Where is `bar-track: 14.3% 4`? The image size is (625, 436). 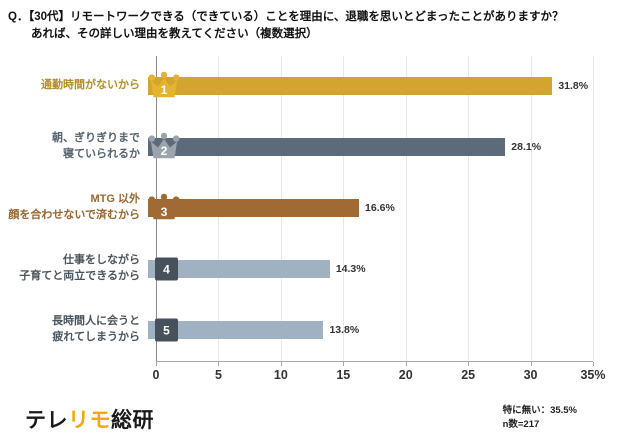 bar-track: 14.3% 4 is located at coordinates (370, 269).